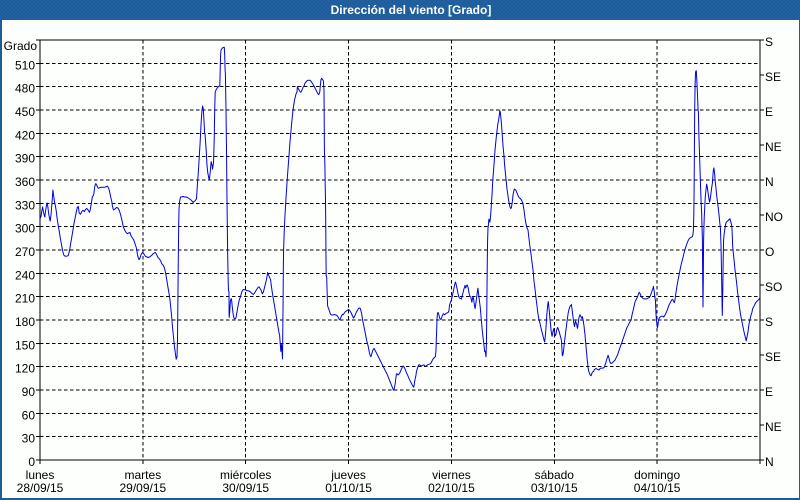  Describe the element at coordinates (769, 252) in the screenshot. I see `svg-text: O` at that location.